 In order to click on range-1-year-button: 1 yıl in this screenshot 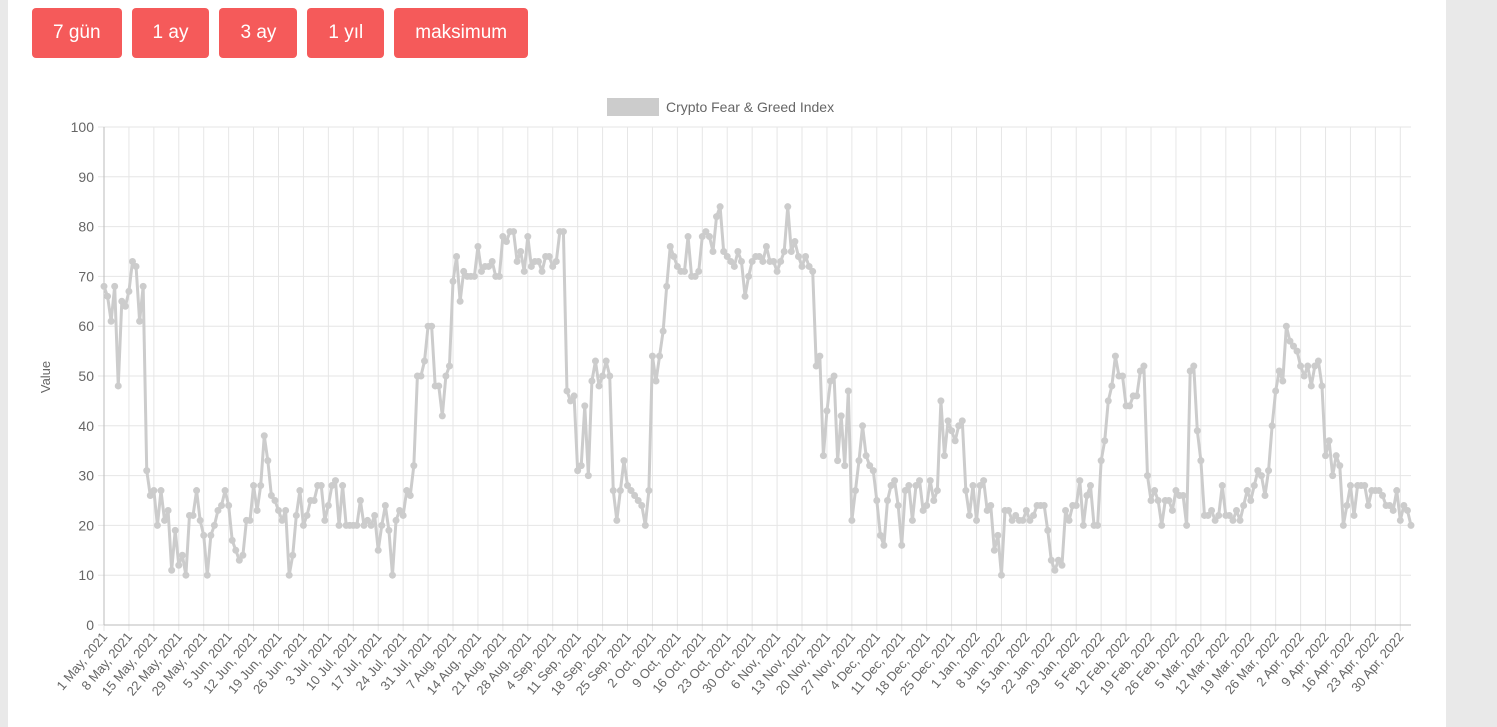, I will do `click(346, 33)`.